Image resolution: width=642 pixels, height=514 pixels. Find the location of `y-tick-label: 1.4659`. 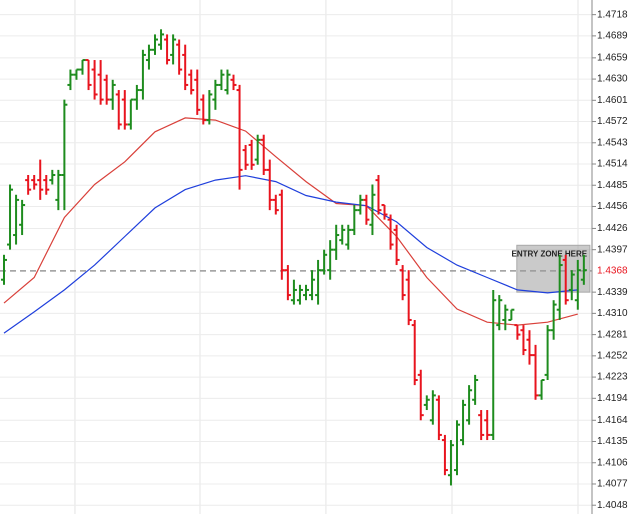

y-tick-label: 1.4659 is located at coordinates (612, 57).